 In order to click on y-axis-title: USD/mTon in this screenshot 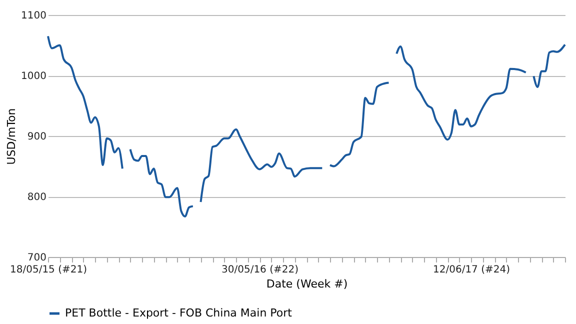, I will do `click(11, 136)`.